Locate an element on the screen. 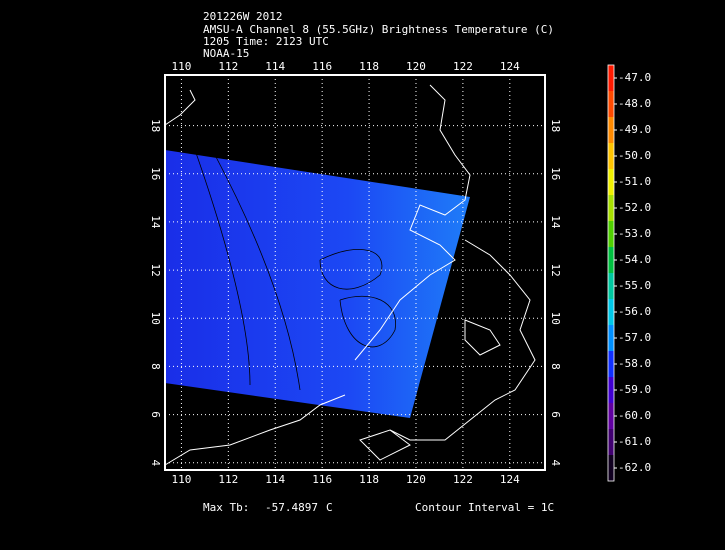 Image resolution: width=725 pixels, height=550 pixels. colorbar-label: -57.0 is located at coordinates (634, 337).